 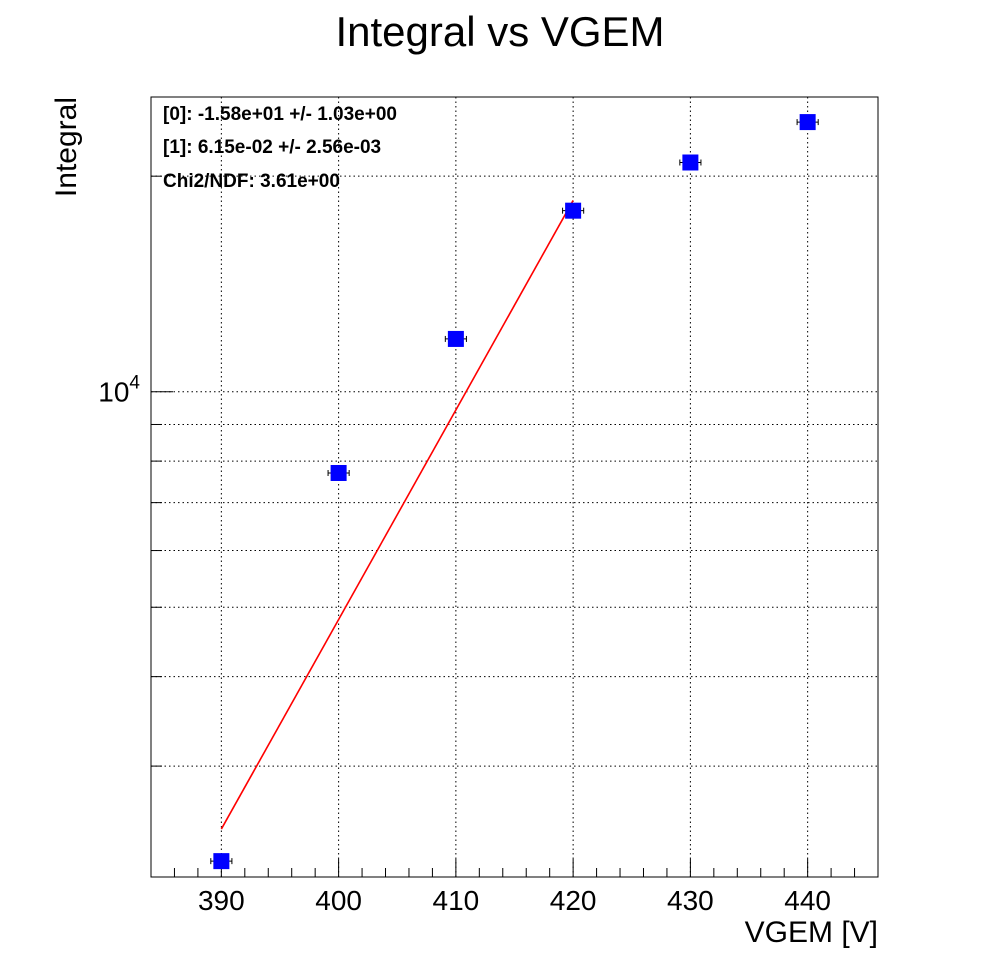 What do you see at coordinates (251, 181) in the screenshot?
I see `fit-chi2-ndf: Chi2/NDF: 3.61e+00` at bounding box center [251, 181].